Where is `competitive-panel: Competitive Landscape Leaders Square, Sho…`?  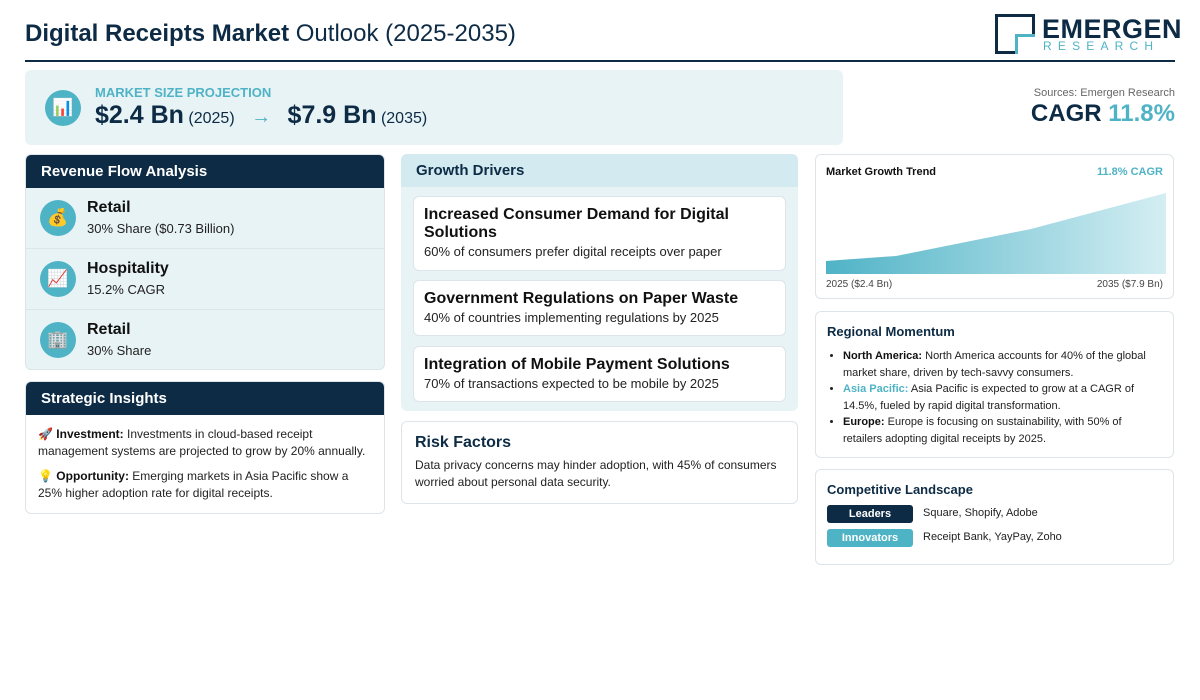
competitive-panel: Competitive Landscape Leaders Square, Sho… is located at coordinates (994, 517).